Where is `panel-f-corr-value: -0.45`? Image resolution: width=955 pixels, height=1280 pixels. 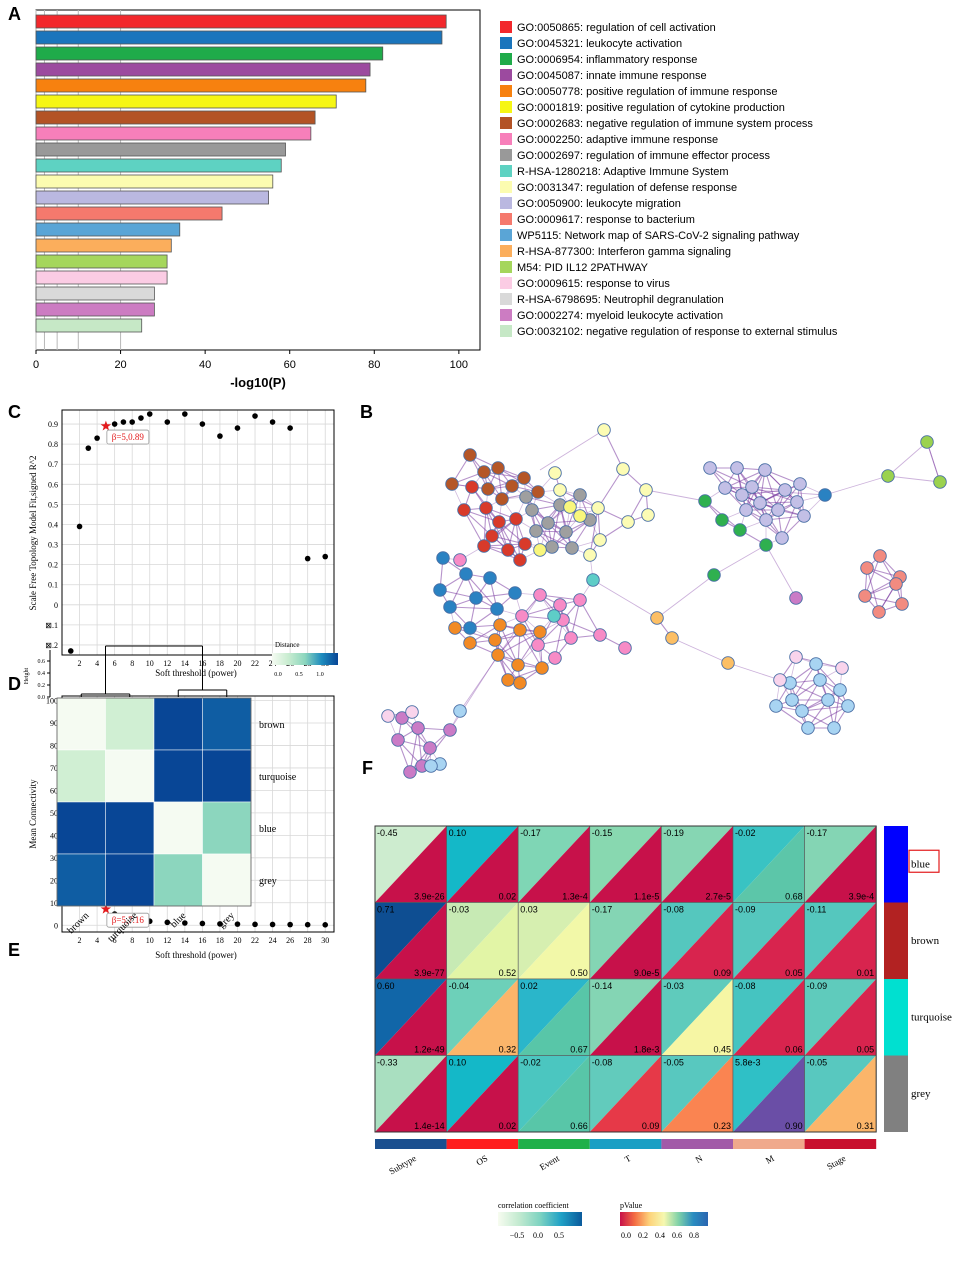
panel-f-corr-value: -0.45 is located at coordinates (387, 833).